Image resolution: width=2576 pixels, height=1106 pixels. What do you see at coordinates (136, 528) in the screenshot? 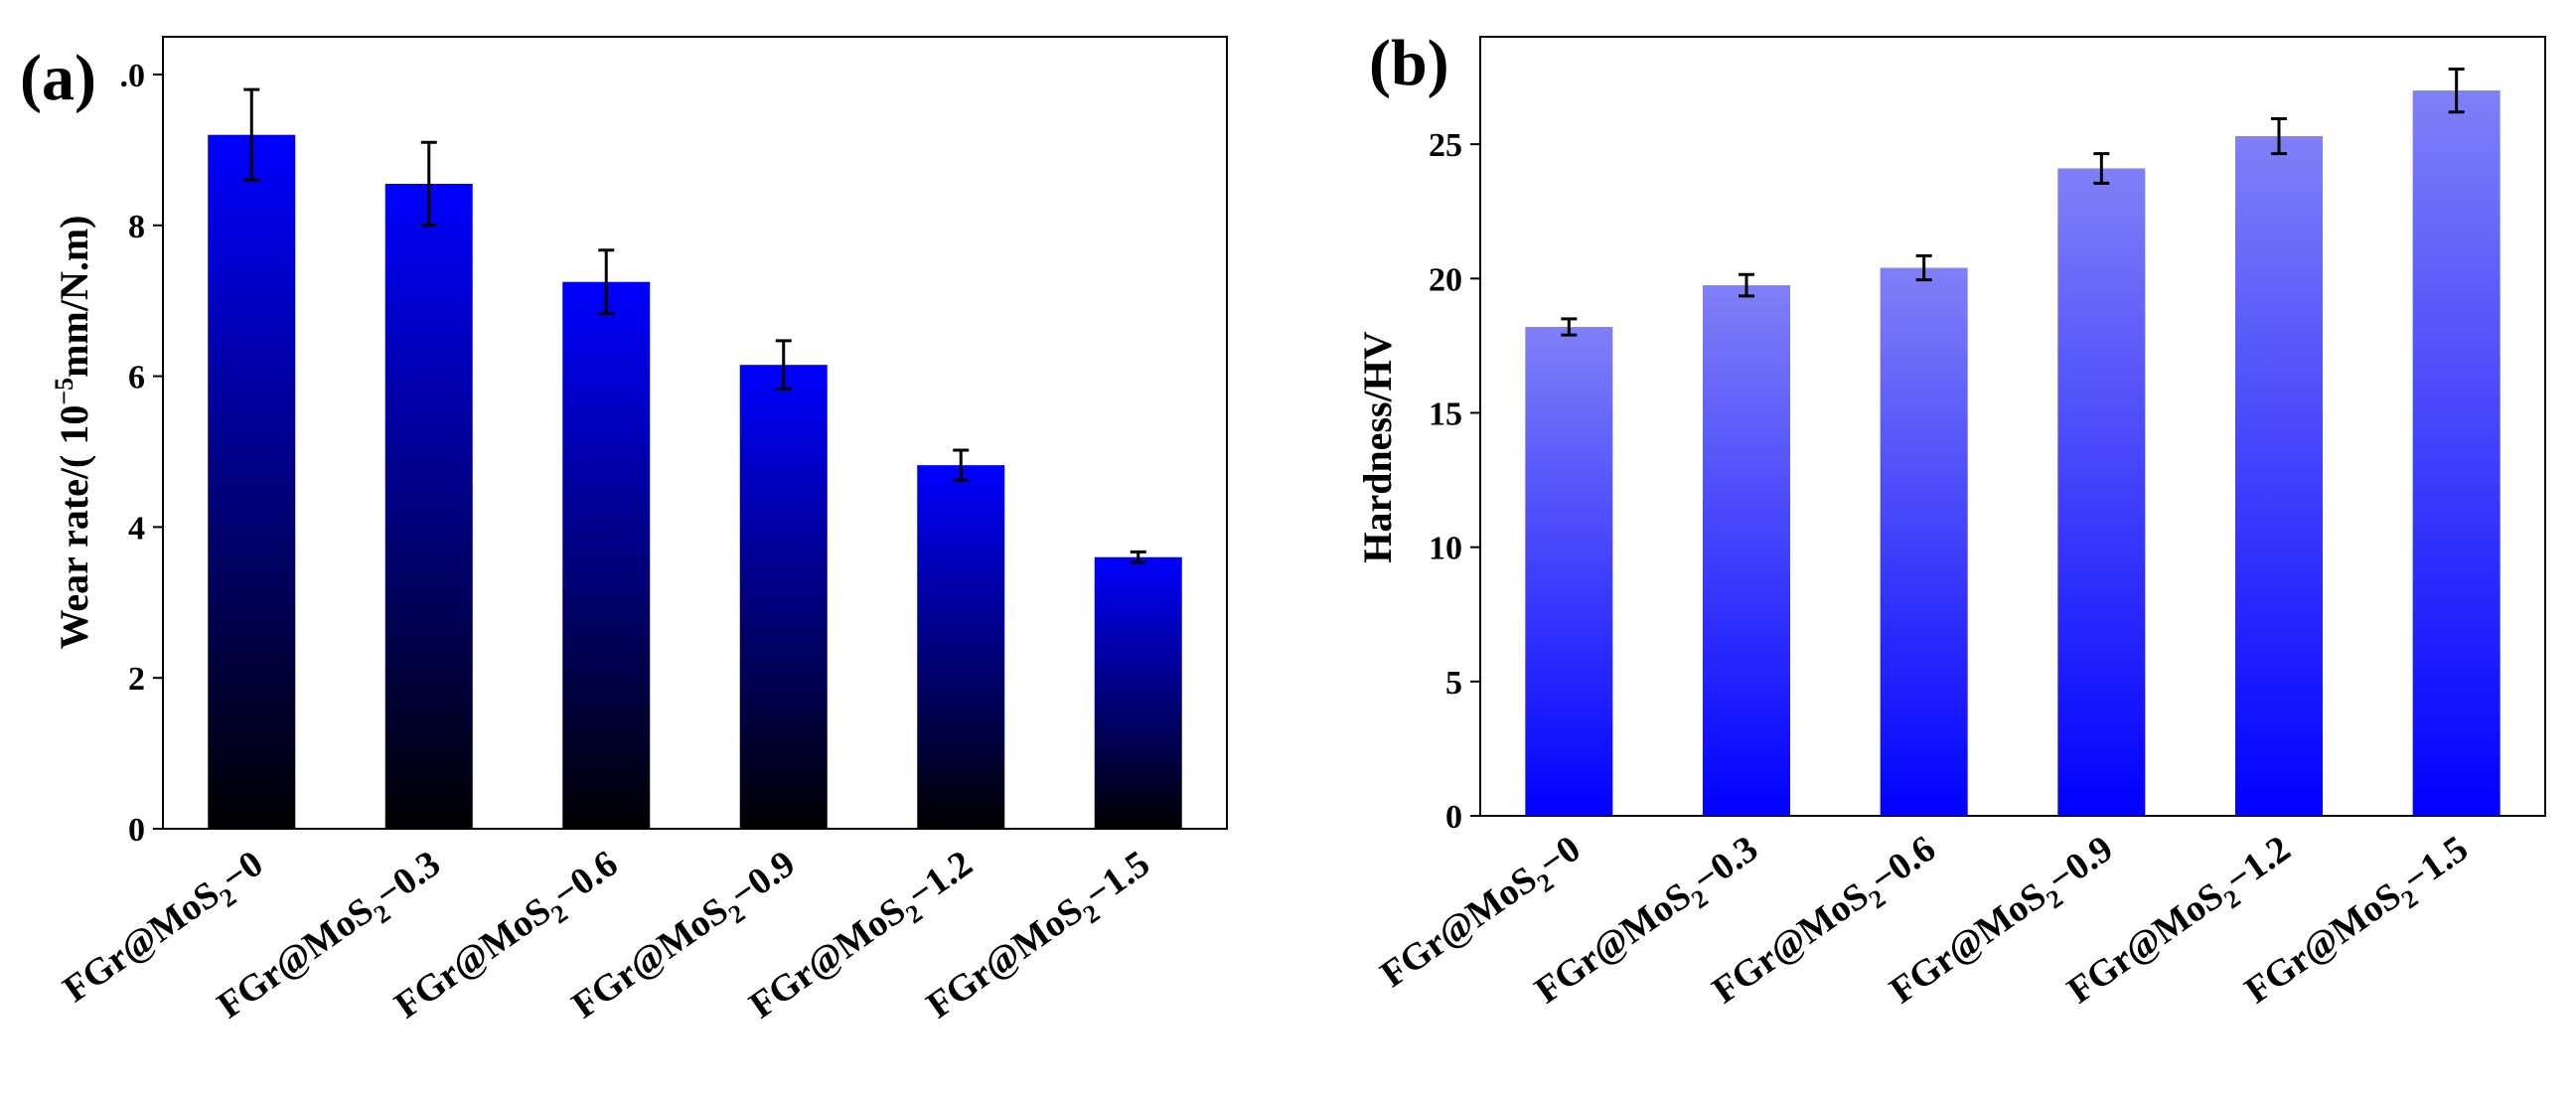
I see `y-tick-label: 4` at bounding box center [136, 528].